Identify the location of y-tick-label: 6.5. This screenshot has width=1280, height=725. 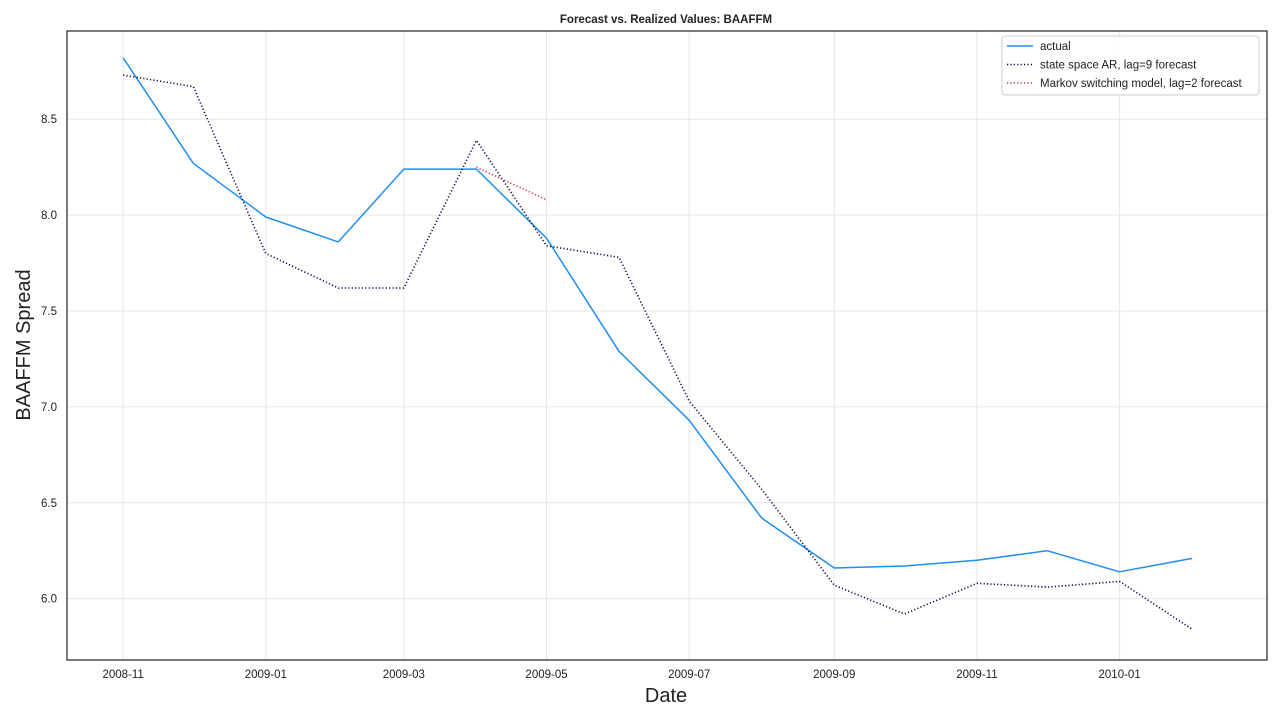
(49, 504).